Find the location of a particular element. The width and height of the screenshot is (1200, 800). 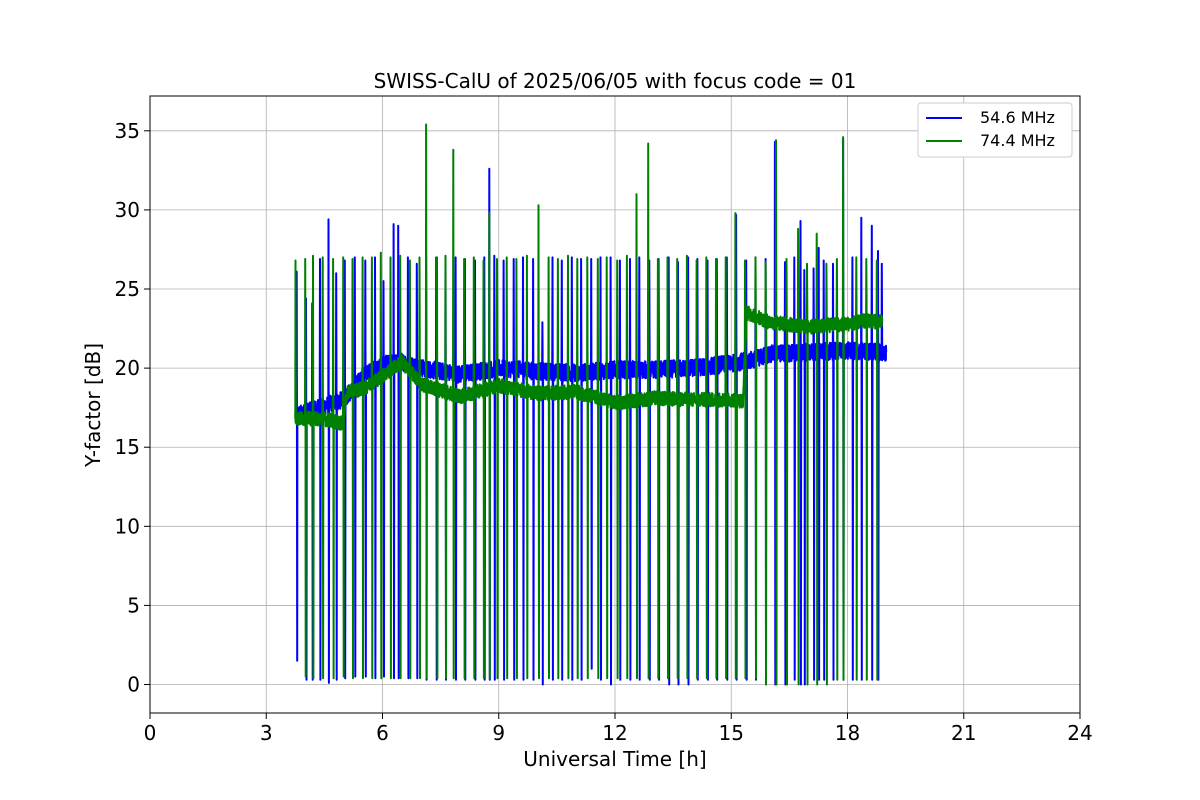

y-tick-label: 20 is located at coordinates (127, 368).